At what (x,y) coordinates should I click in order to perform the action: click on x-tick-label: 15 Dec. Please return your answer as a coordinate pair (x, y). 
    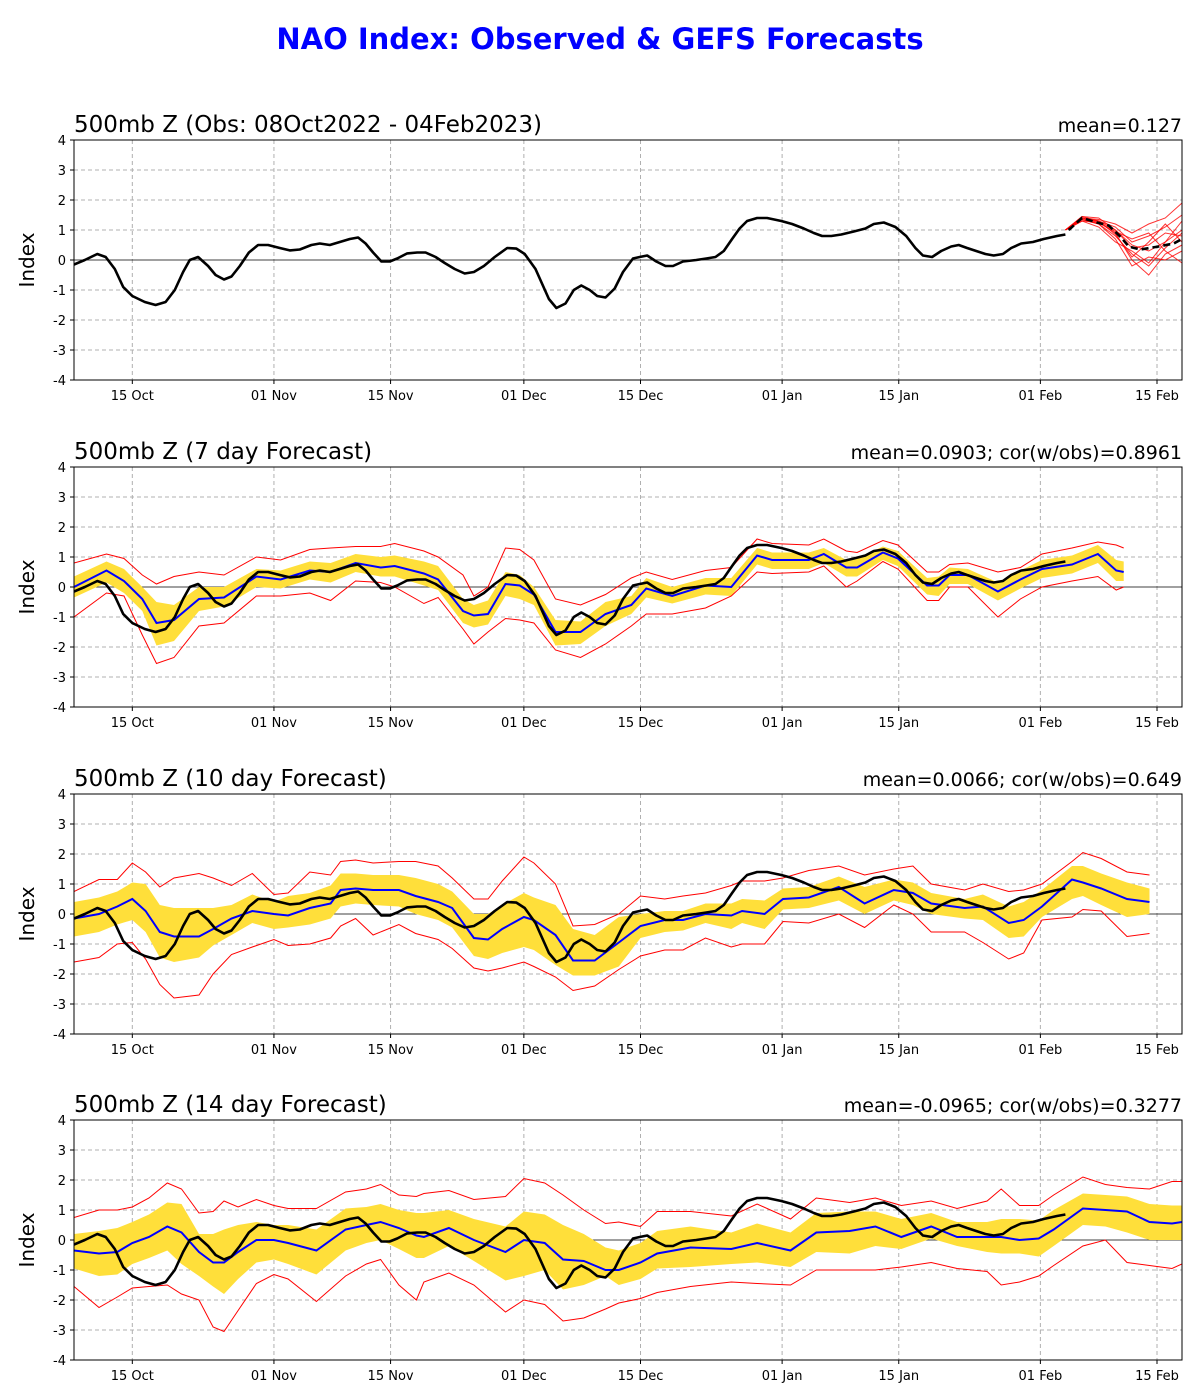
    Looking at the image, I should click on (641, 396).